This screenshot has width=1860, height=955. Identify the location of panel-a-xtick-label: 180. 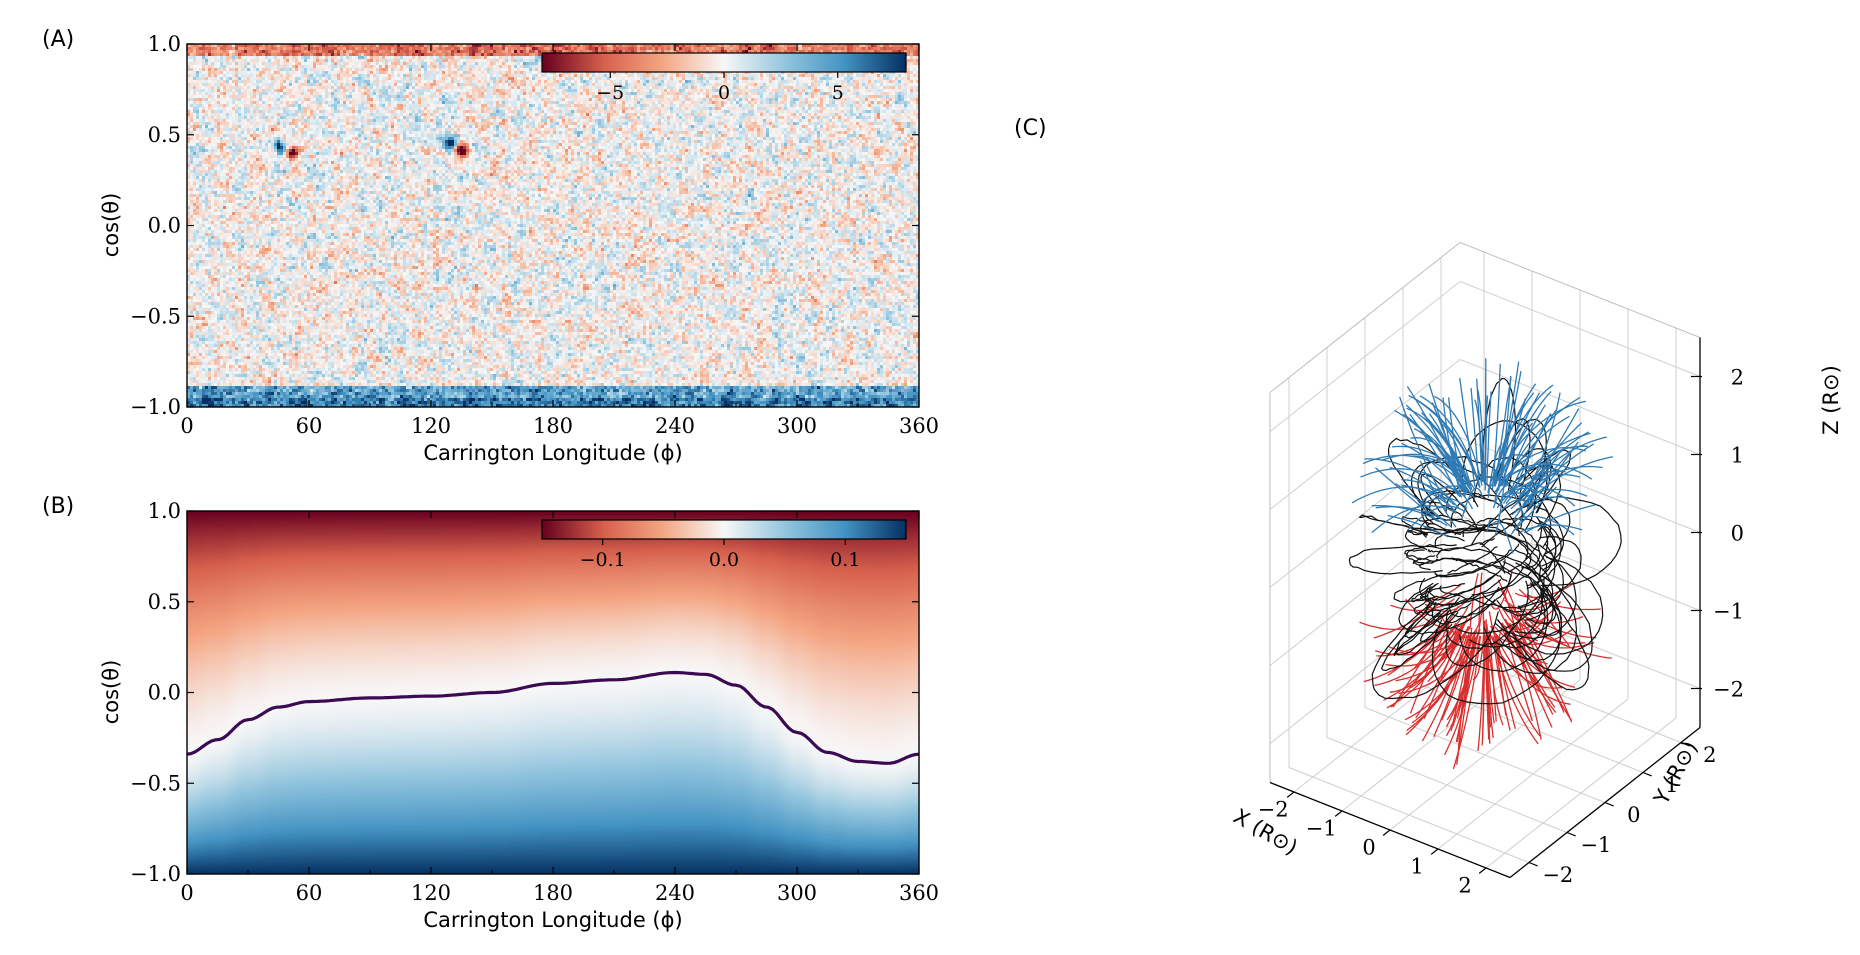
(553, 426).